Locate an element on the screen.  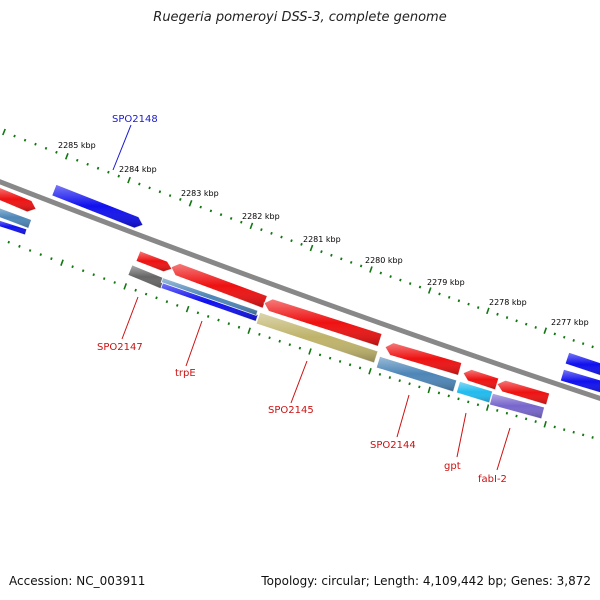
gene-feature-spo2145-upper is located at coordinates (323, 322).